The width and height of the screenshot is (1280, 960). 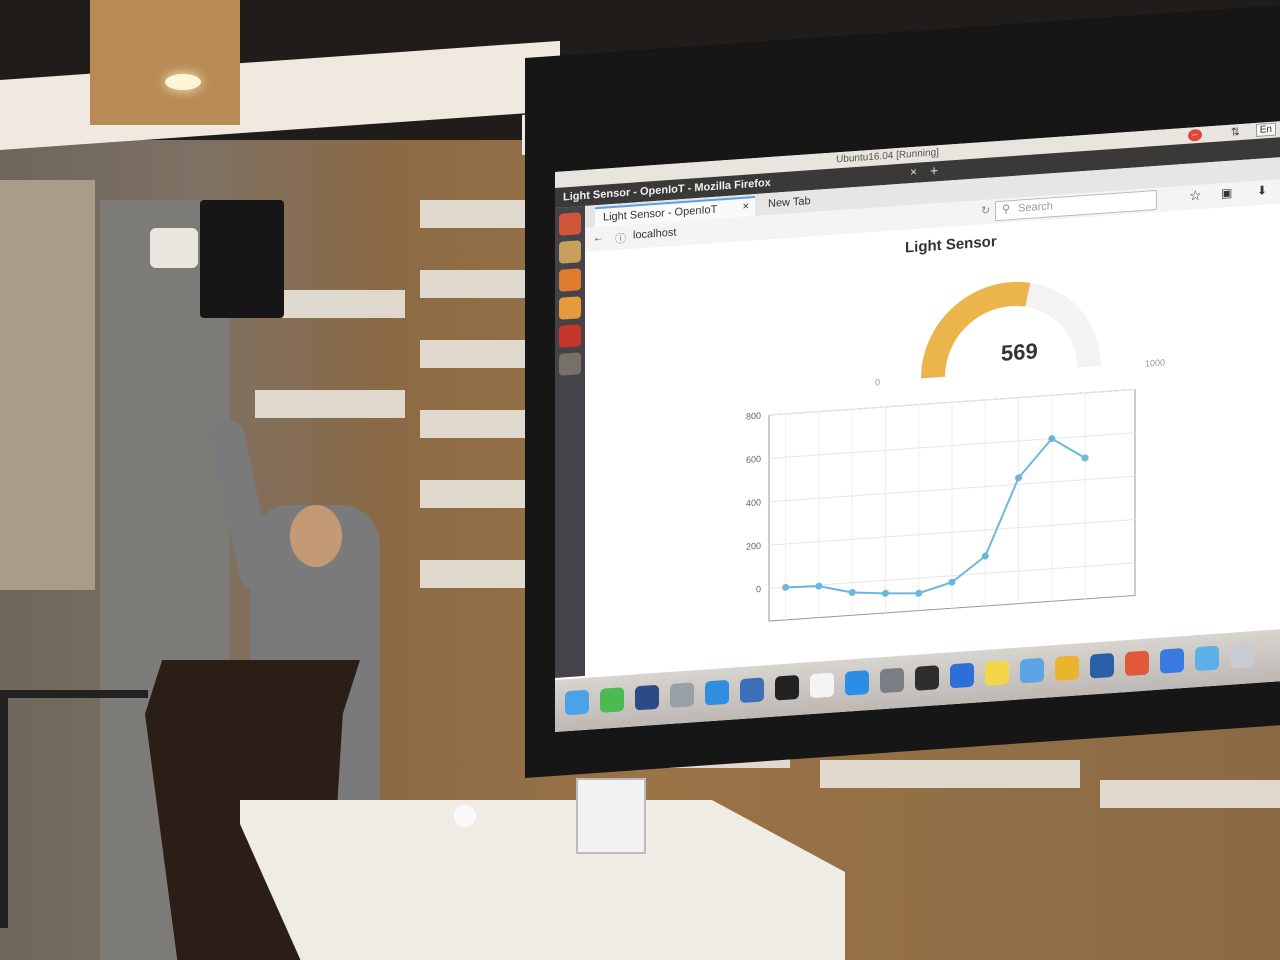 I want to click on photoshop-icon, so click(x=647, y=697).